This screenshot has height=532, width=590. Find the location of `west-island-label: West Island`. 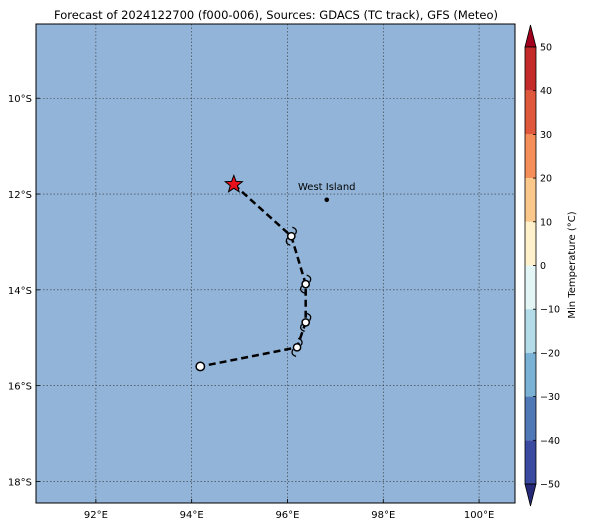

west-island-label: West Island is located at coordinates (327, 187).